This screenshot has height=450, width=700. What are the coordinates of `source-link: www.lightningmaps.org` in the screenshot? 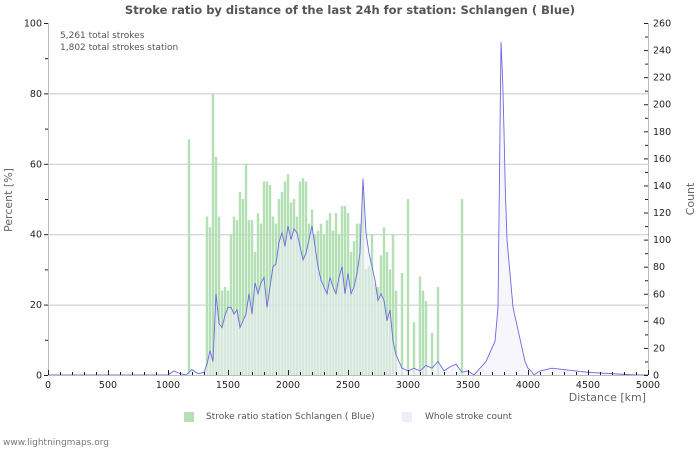 It's located at (56, 443).